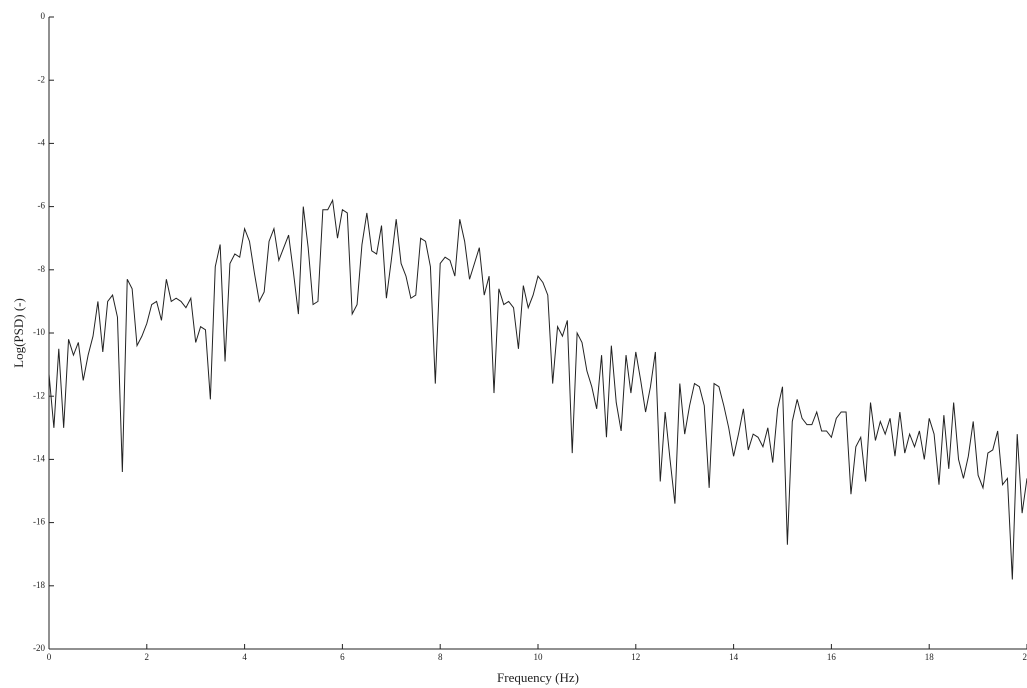  I want to click on x-tick-label: 0, so click(49, 657).